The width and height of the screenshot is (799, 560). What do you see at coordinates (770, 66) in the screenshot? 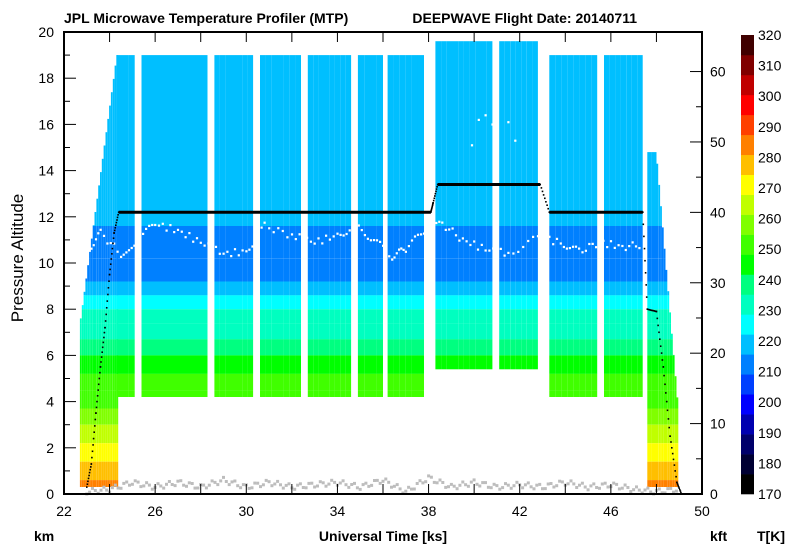
I see `colorbar-tick-label: 310` at bounding box center [770, 66].